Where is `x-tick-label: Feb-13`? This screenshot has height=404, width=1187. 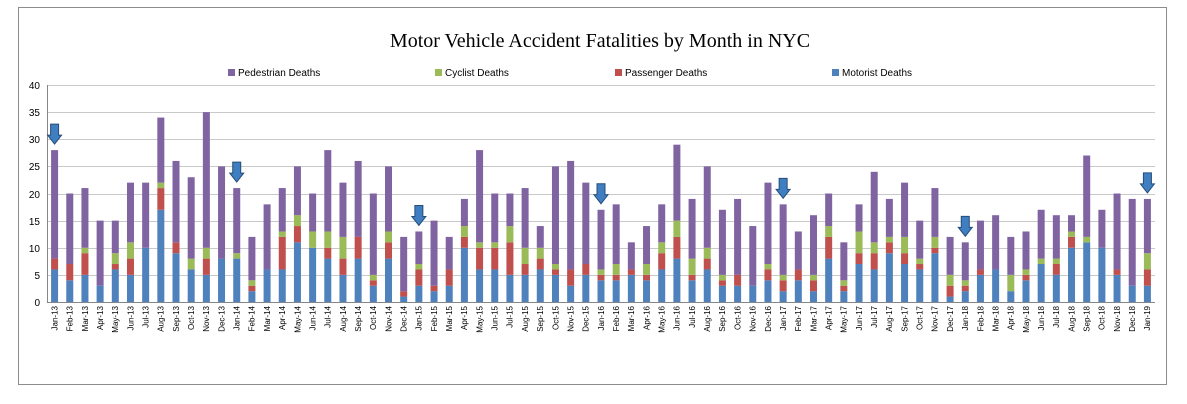 x-tick-label: Feb-13 is located at coordinates (70, 318).